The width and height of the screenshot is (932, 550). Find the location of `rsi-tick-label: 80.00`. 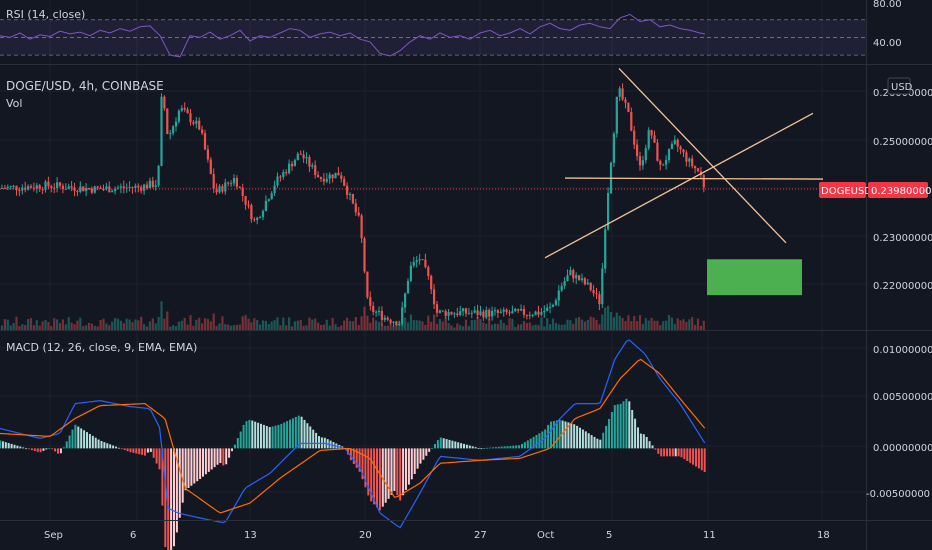

rsi-tick-label: 80.00 is located at coordinates (887, 5).